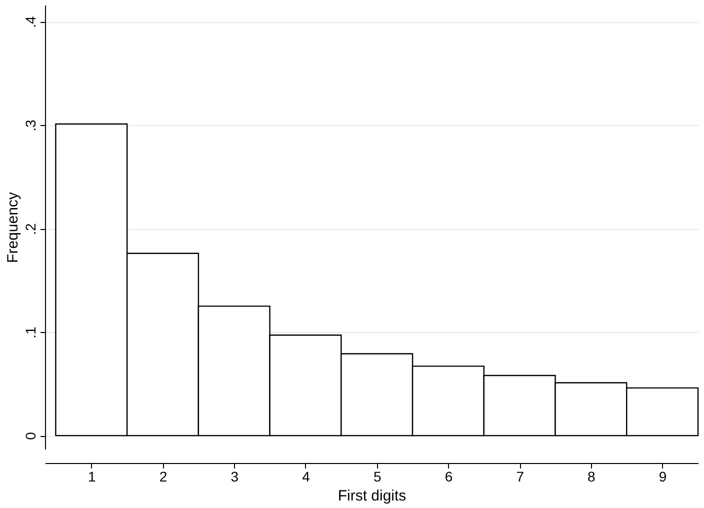  I want to click on y-axis-title: Frequency, so click(13, 227).